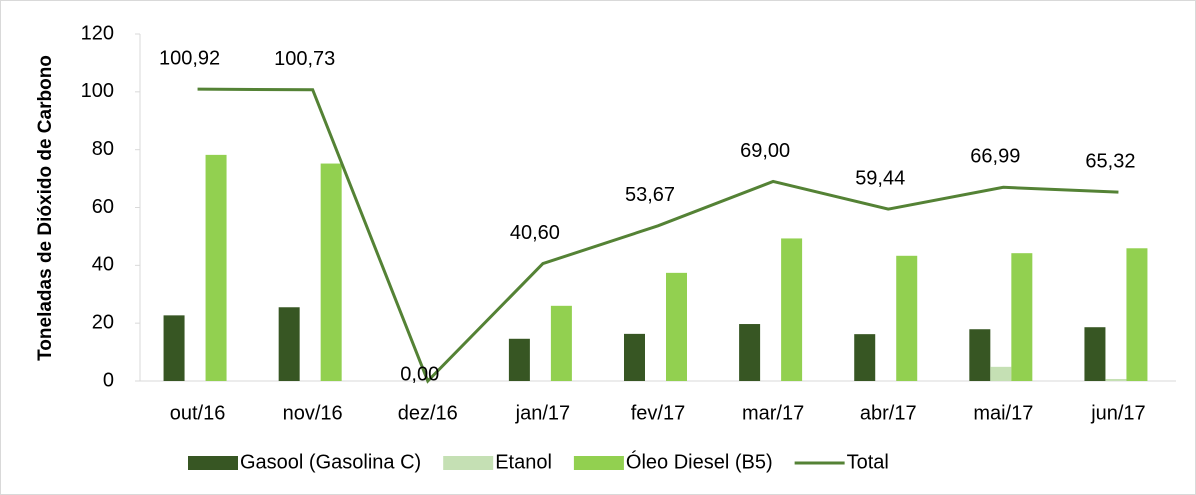 The image size is (1196, 495). Describe the element at coordinates (304, 59) in the screenshot. I see `data-label: 100,73` at that location.